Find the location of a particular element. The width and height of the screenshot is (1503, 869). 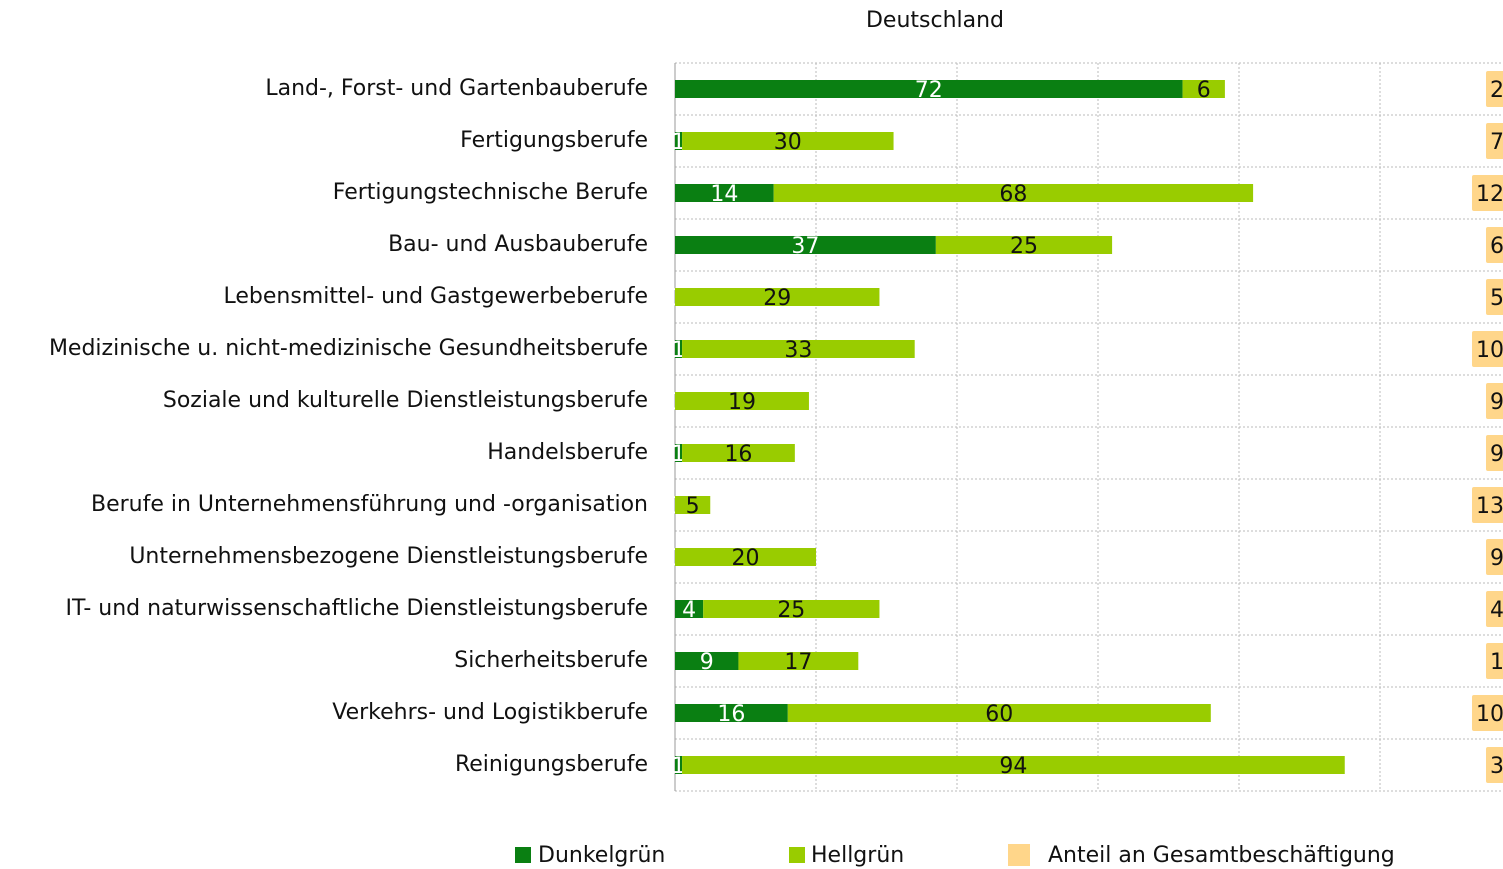

share-label: 3 is located at coordinates (1496, 766).